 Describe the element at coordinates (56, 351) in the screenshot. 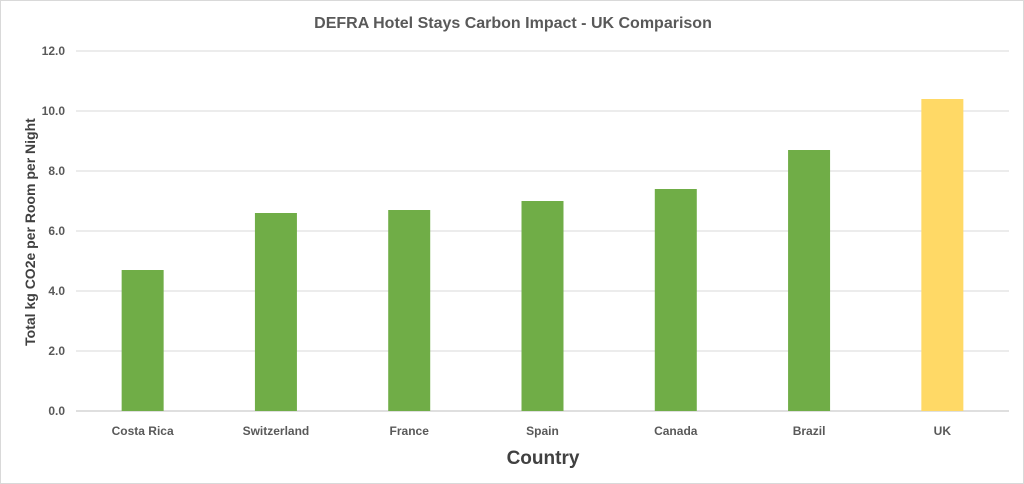

I see `y-tick-label: 2.0` at that location.